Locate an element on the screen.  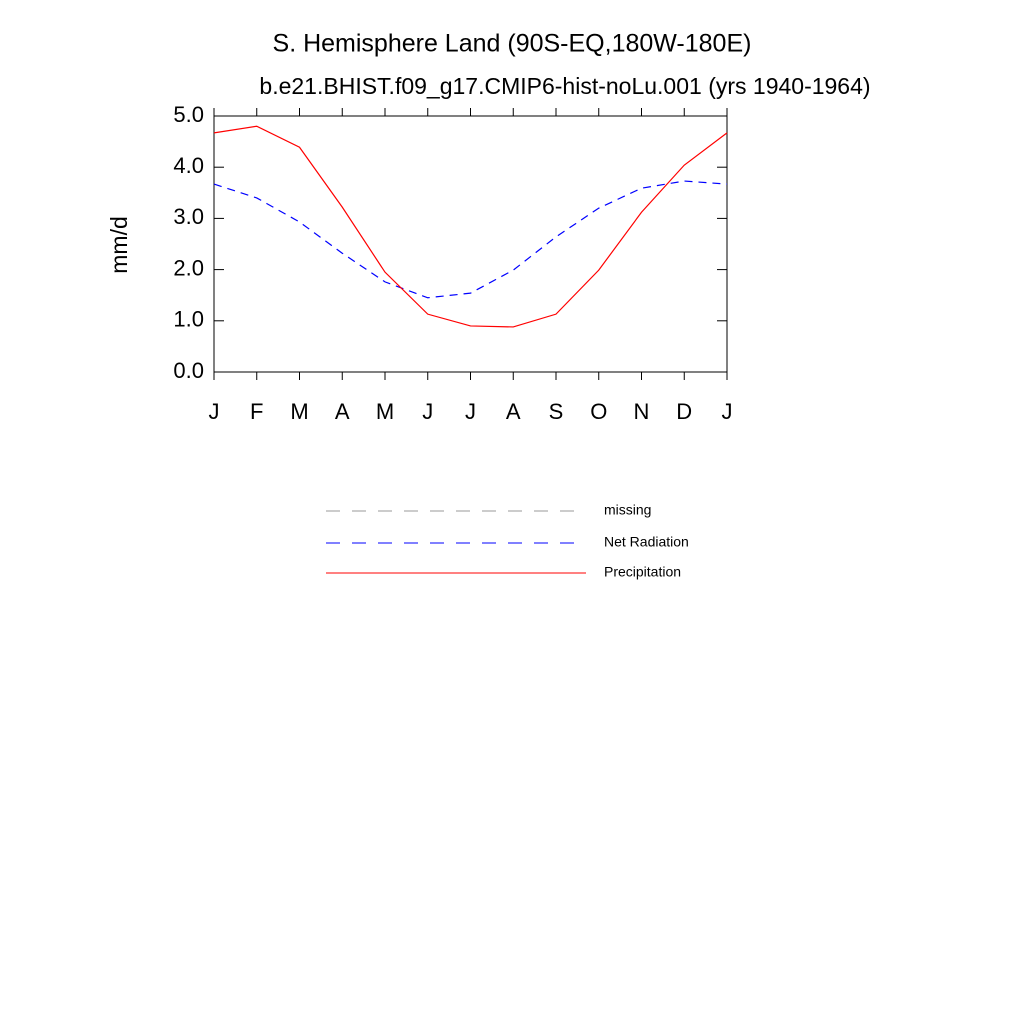
y-tick-label: 1.0 is located at coordinates (188, 319).